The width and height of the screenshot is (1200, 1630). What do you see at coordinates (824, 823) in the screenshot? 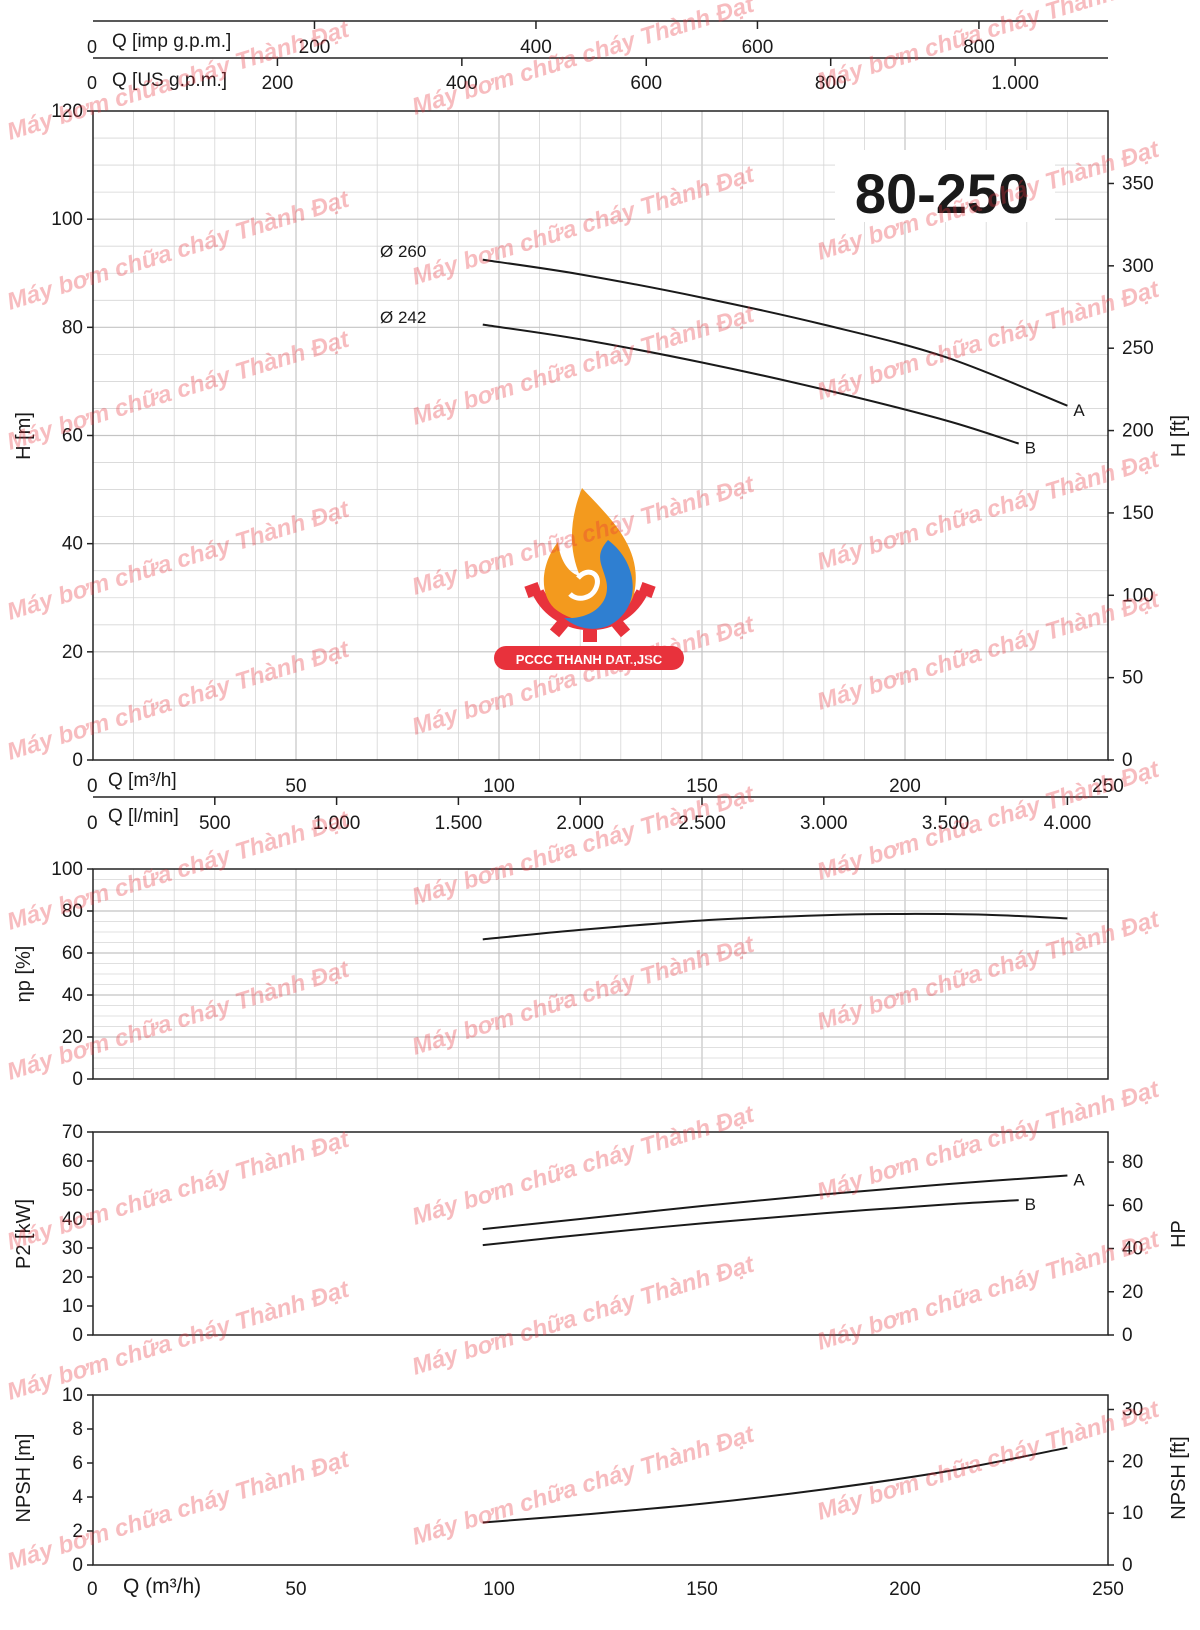
I see `lmin-tick-label: 3.000` at bounding box center [824, 823].